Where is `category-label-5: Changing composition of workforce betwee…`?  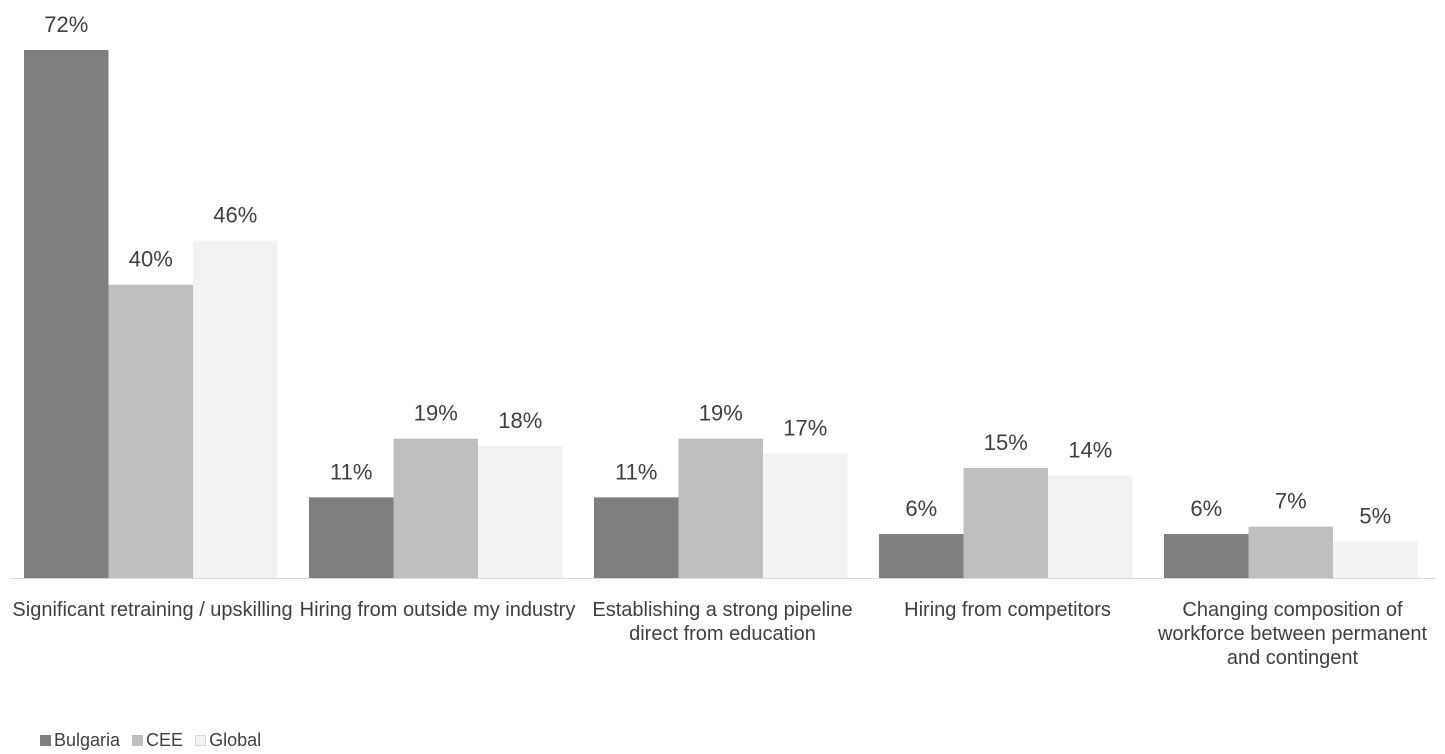 category-label-5: Changing composition of workforce betwee… is located at coordinates (1292, 634).